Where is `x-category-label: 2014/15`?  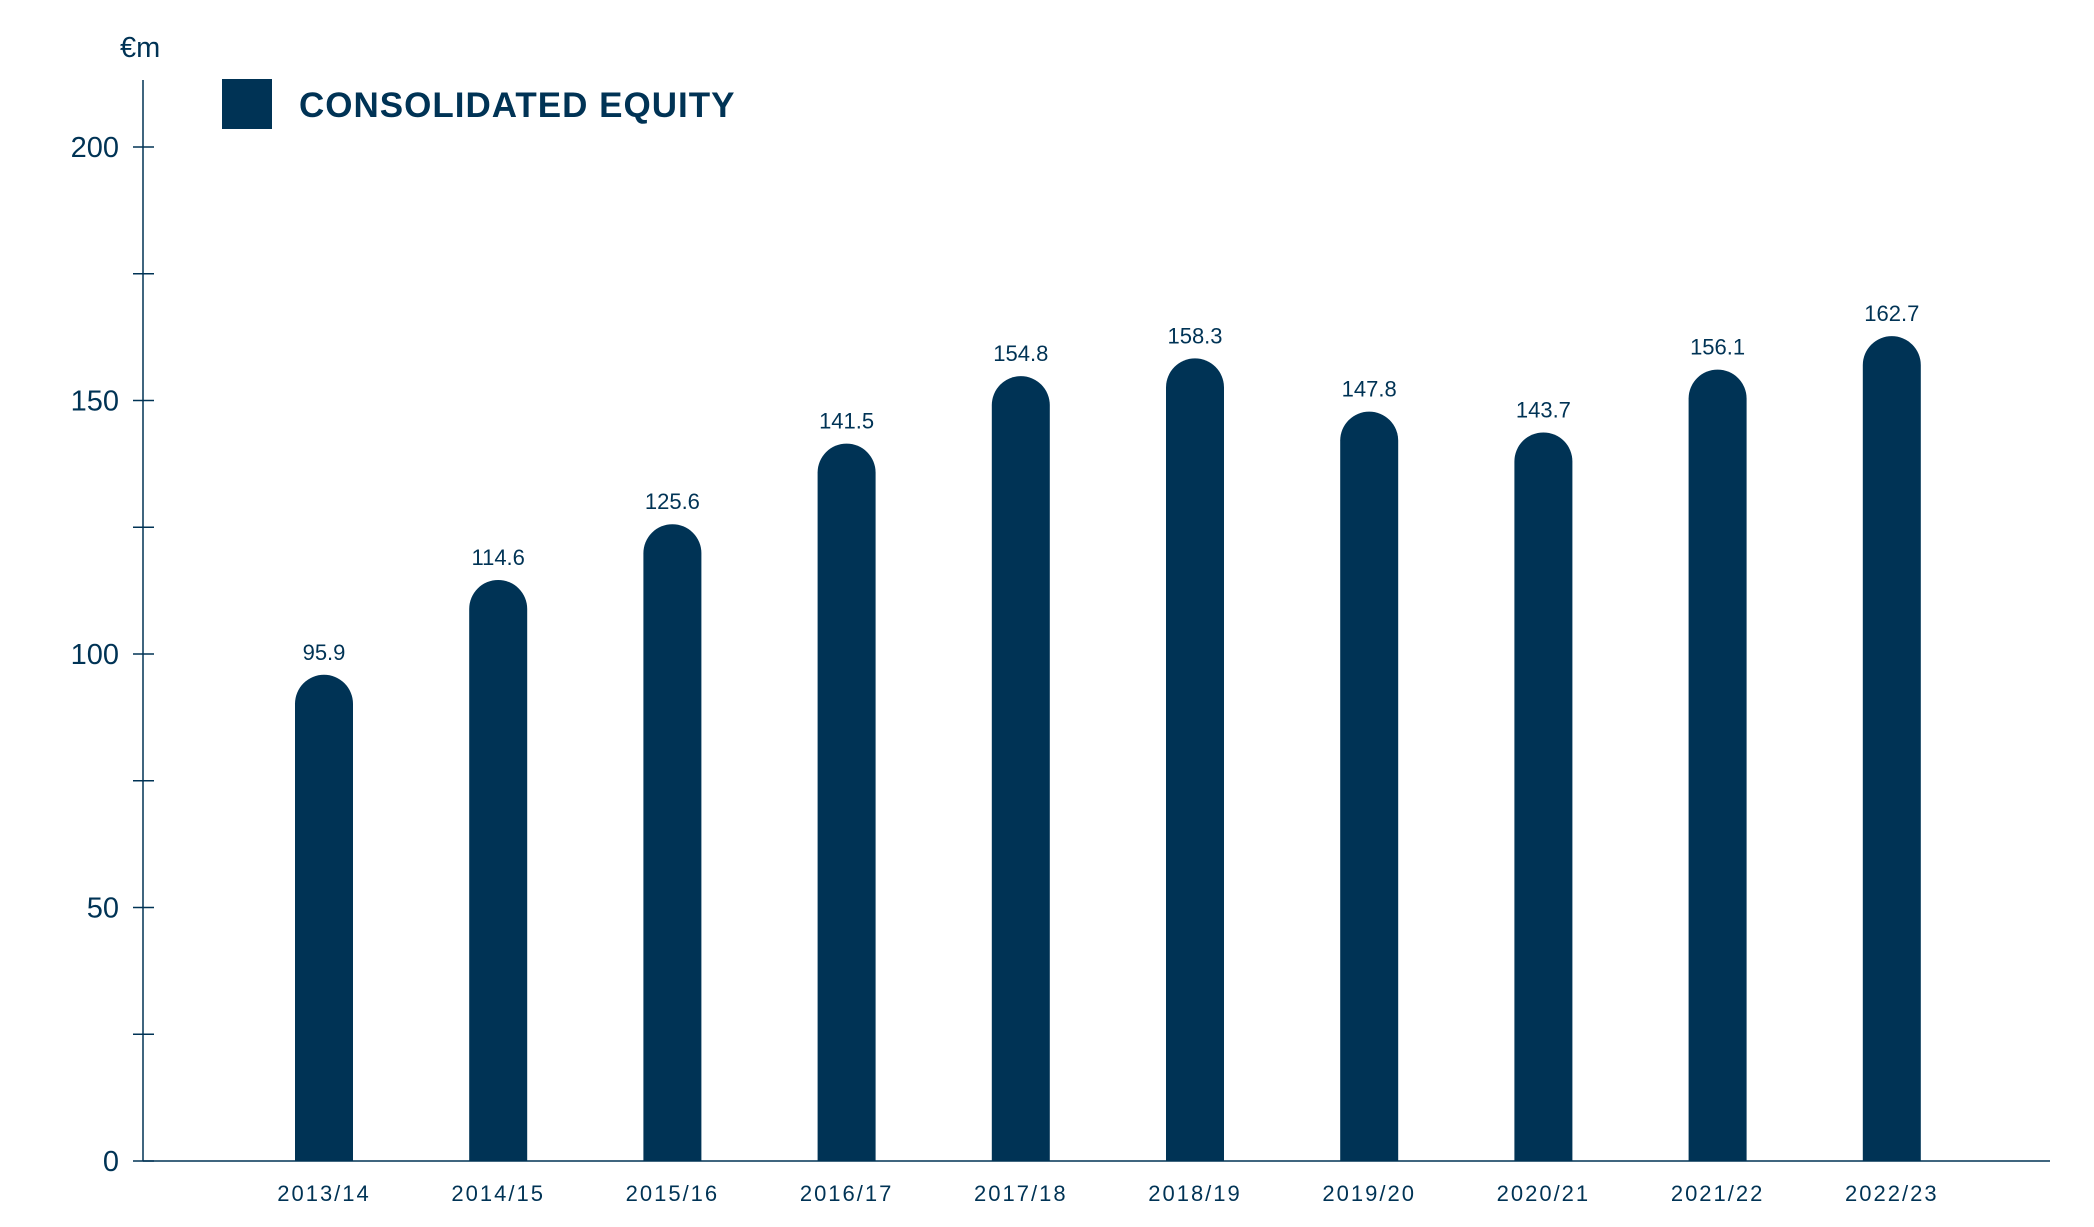 x-category-label: 2014/15 is located at coordinates (498, 1193).